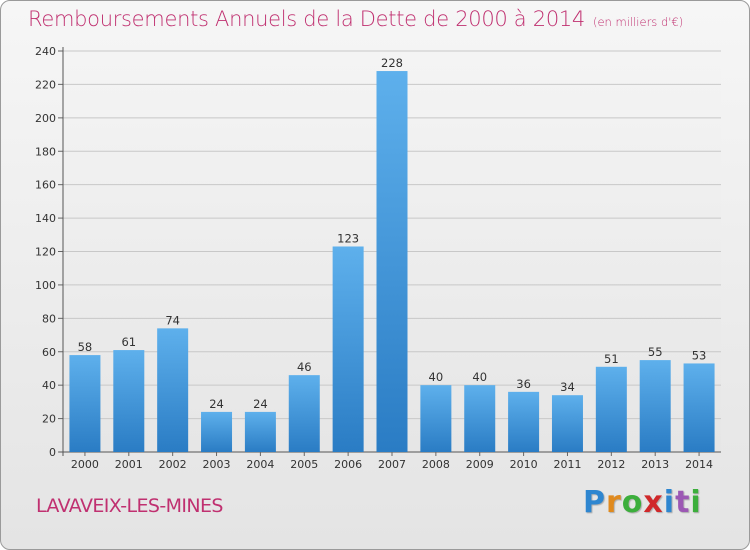 The width and height of the screenshot is (750, 550). I want to click on y-tick-label: 120, so click(45, 252).